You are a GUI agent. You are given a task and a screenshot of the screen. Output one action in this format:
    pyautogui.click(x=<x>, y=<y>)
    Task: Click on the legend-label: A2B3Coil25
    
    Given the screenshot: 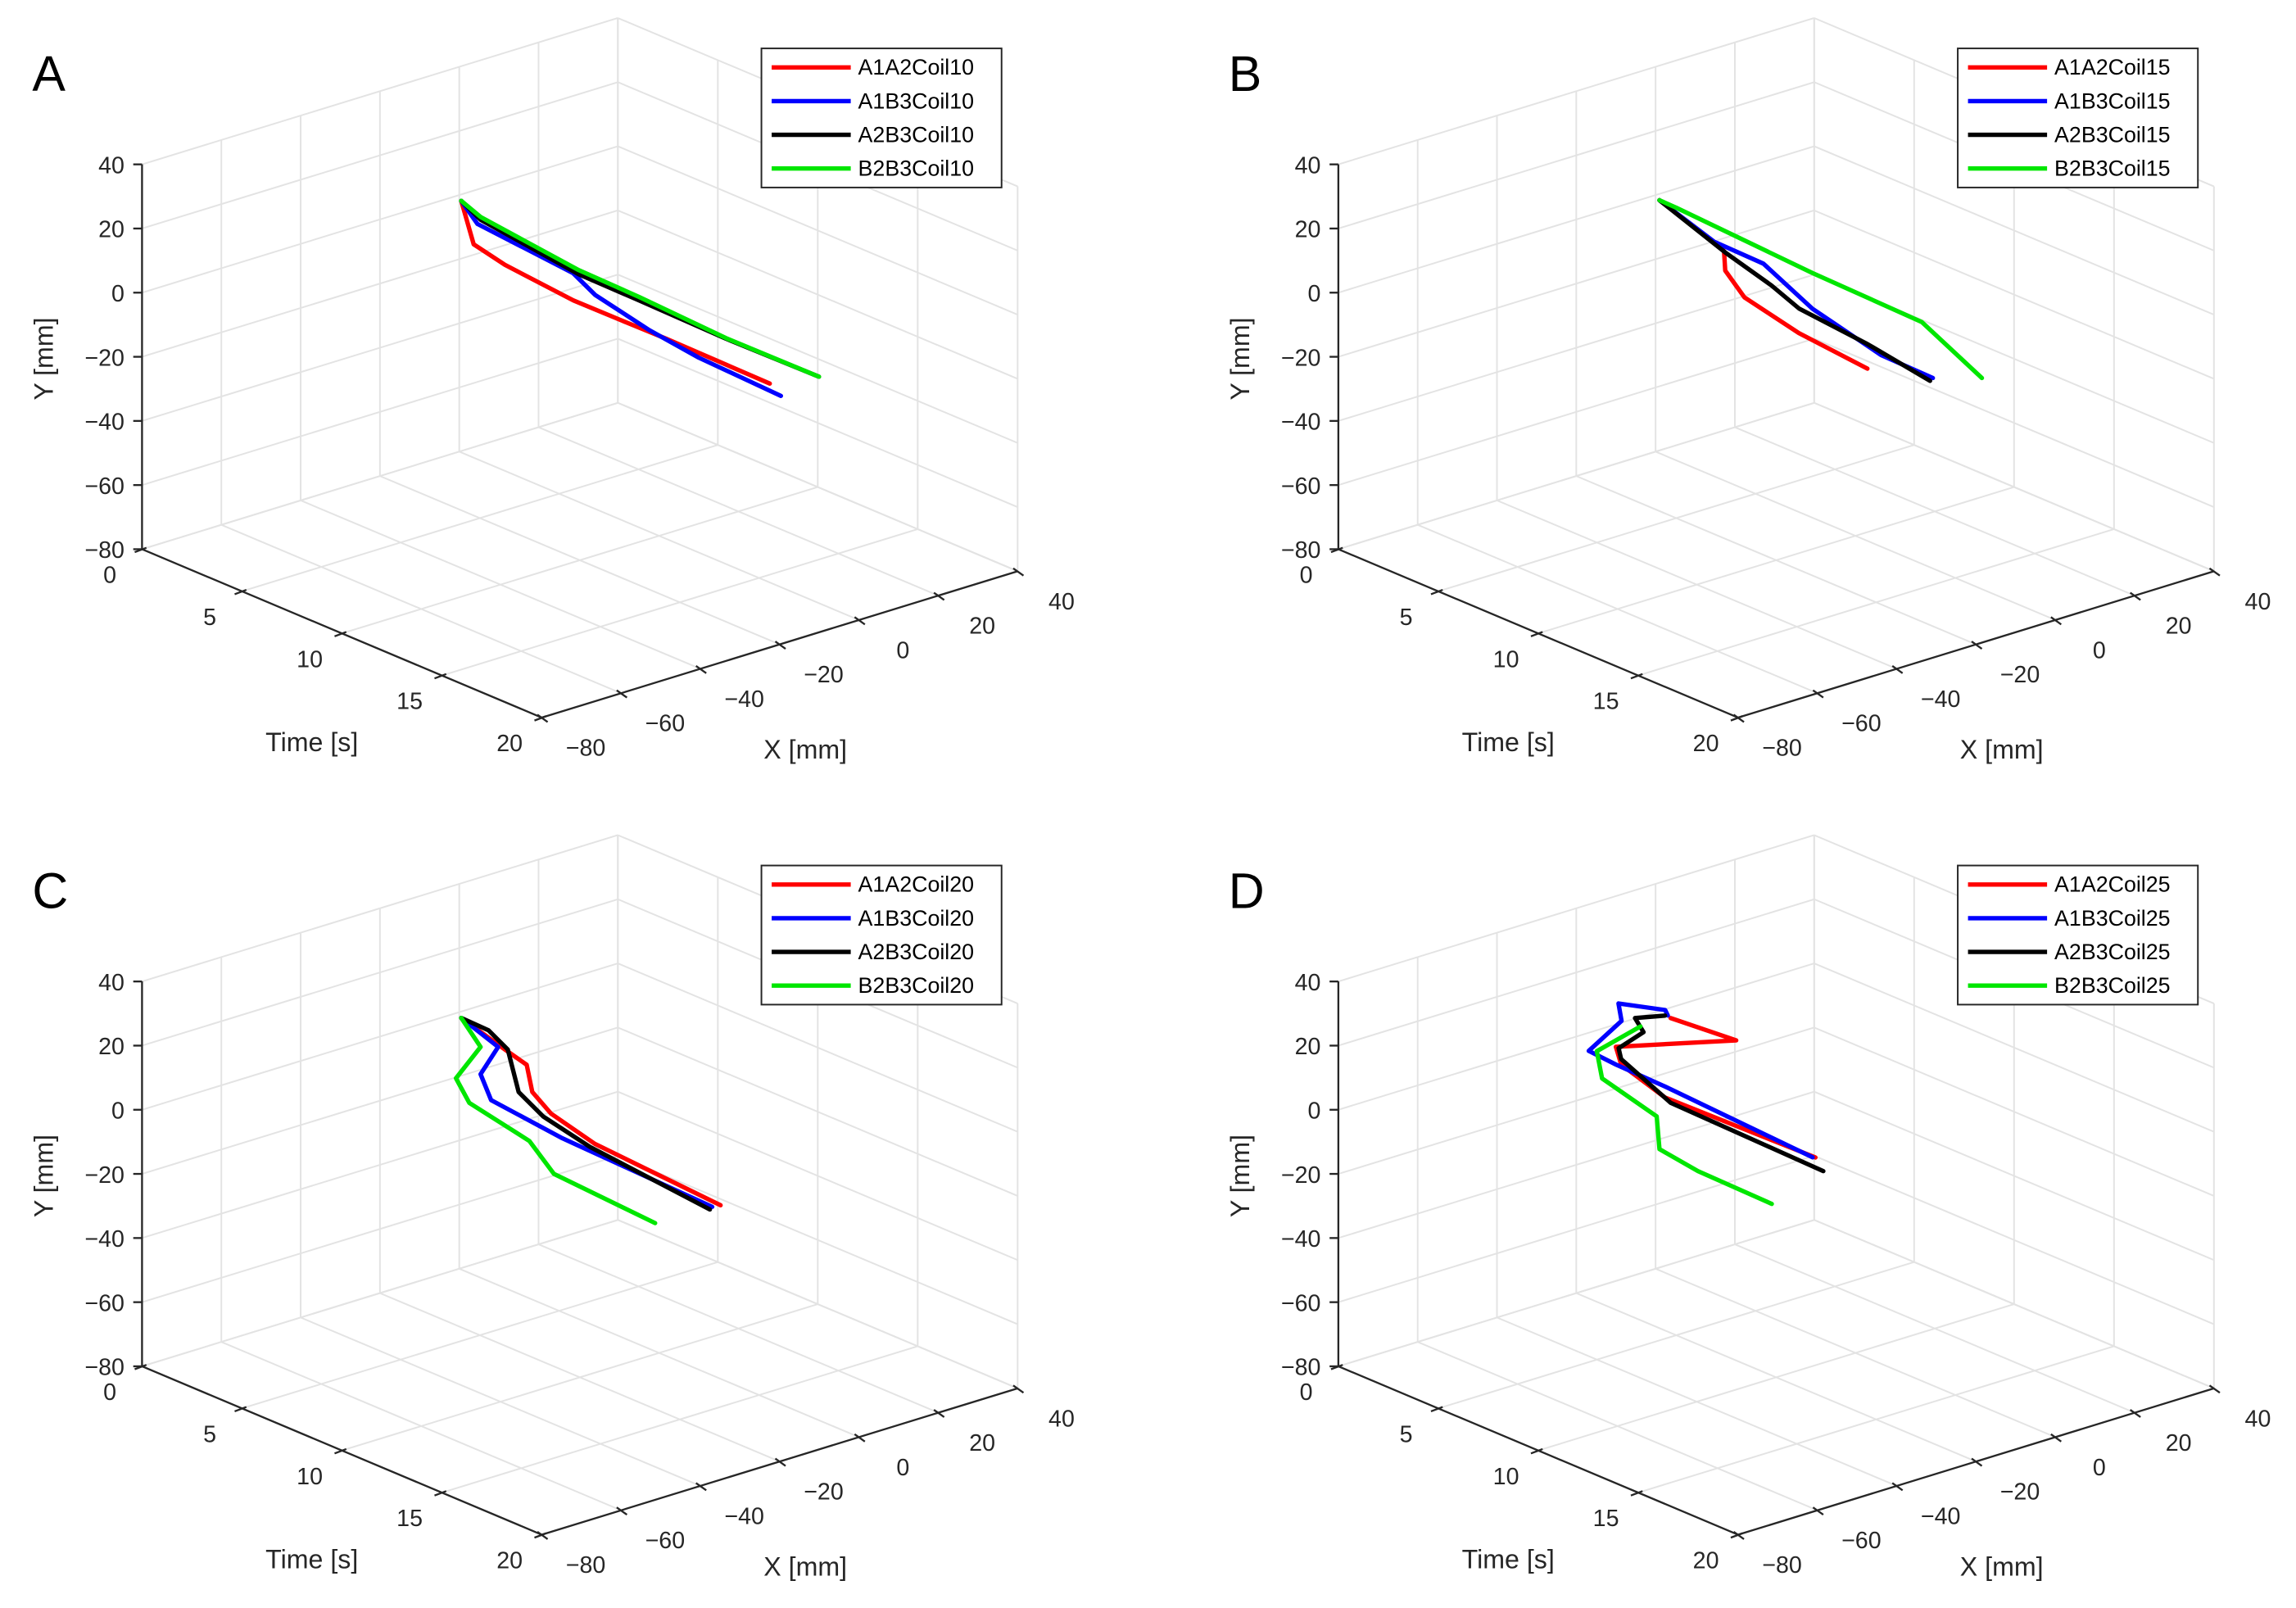 What is the action you would take?
    pyautogui.click(x=2112, y=952)
    